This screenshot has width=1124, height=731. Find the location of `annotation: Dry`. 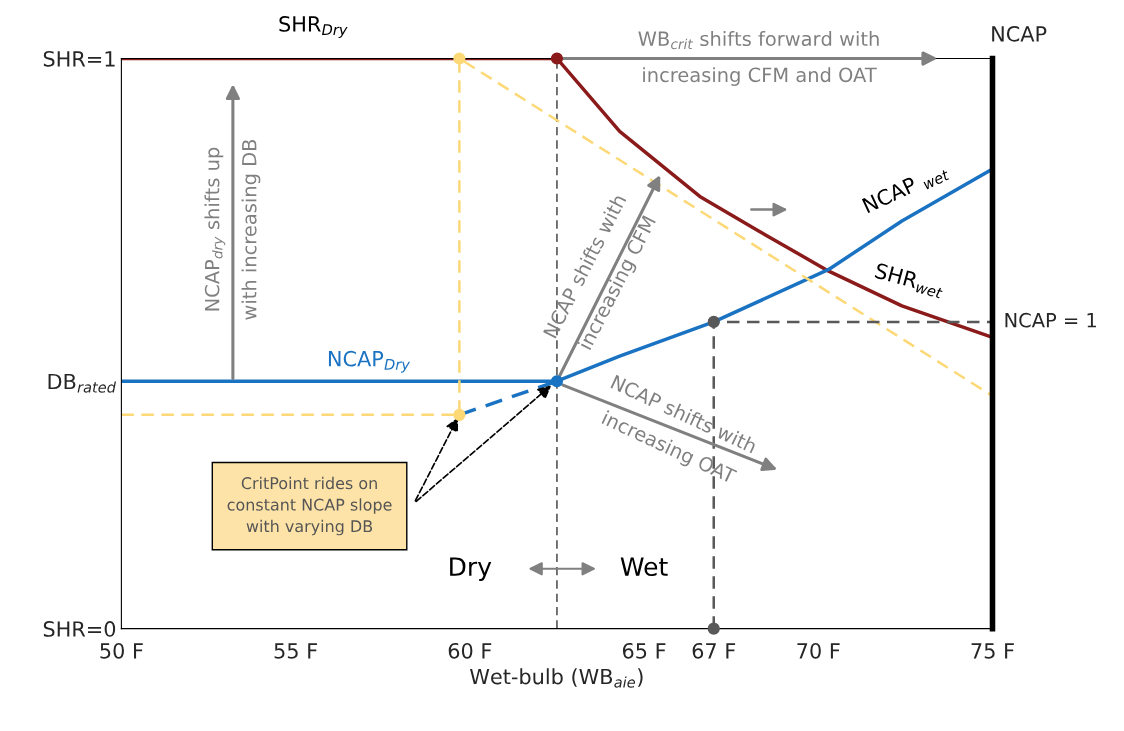

annotation: Dry is located at coordinates (471, 569).